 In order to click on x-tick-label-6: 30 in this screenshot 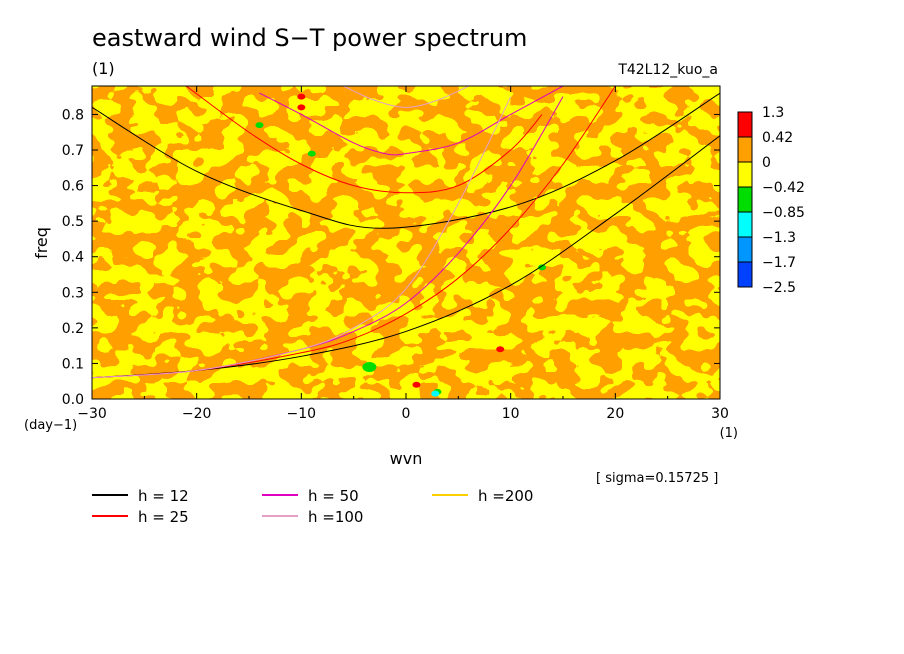, I will do `click(720, 414)`.